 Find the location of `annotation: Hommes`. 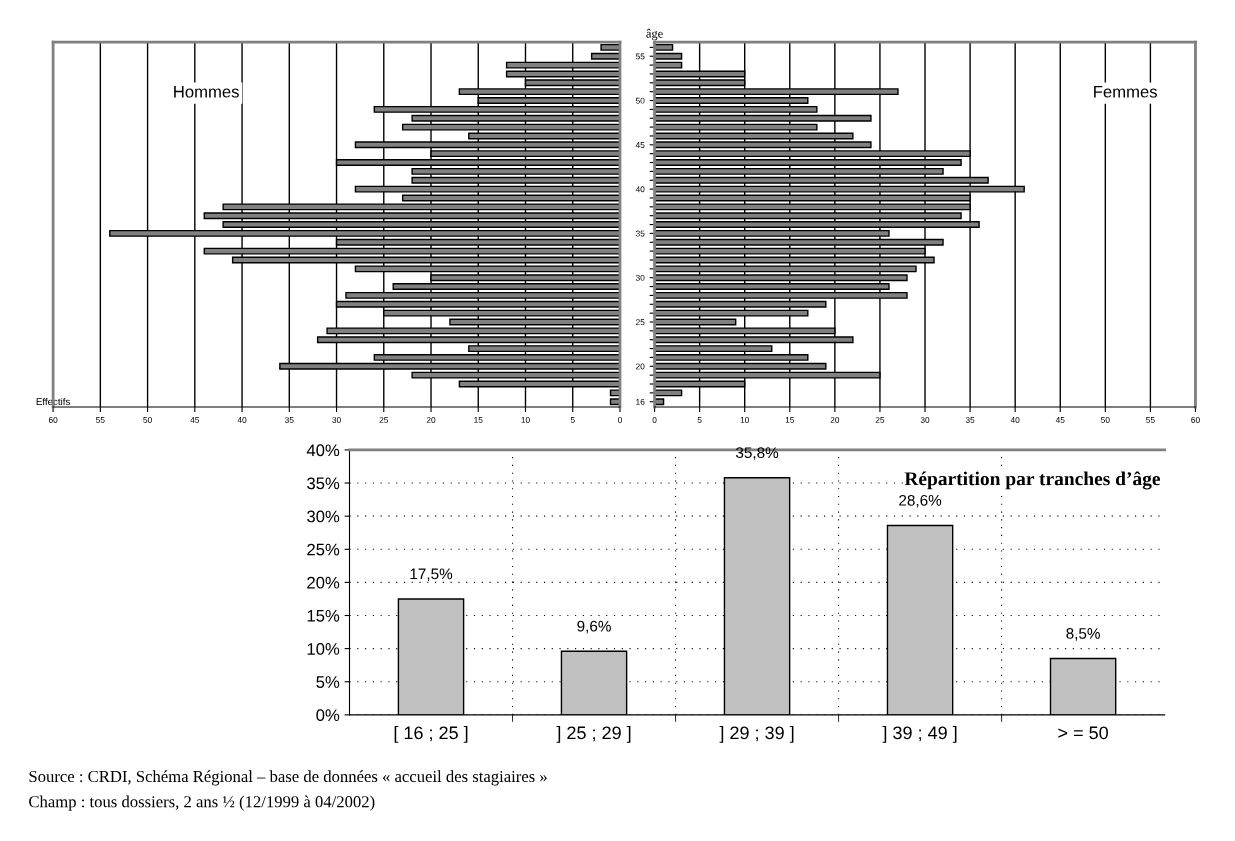

annotation: Hommes is located at coordinates (206, 91).